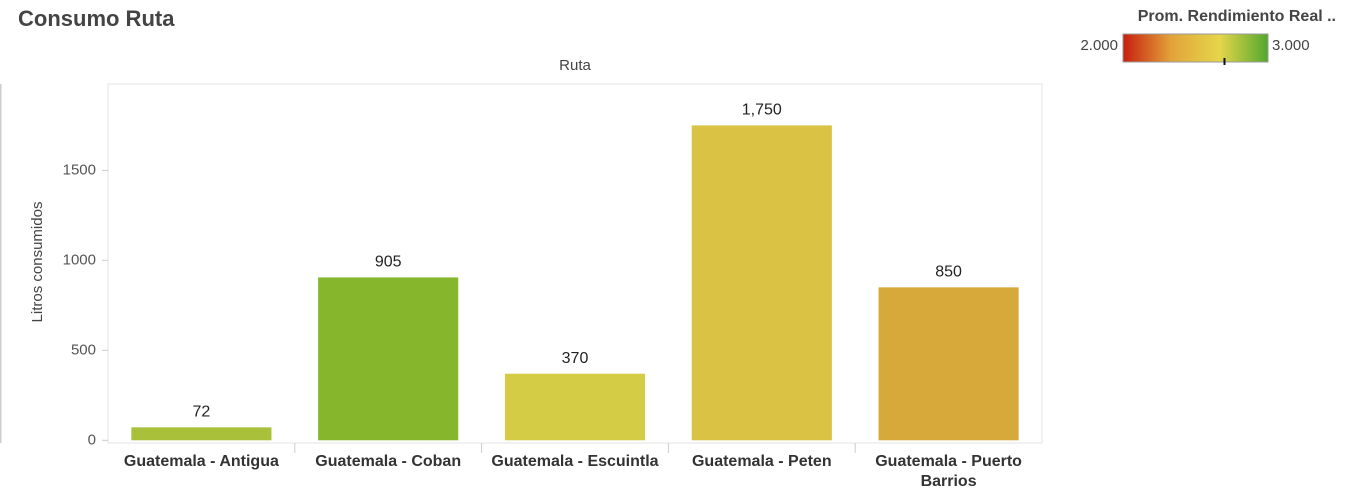 This screenshot has width=1360, height=500. What do you see at coordinates (83, 349) in the screenshot?
I see `y-tick-label: 500` at bounding box center [83, 349].